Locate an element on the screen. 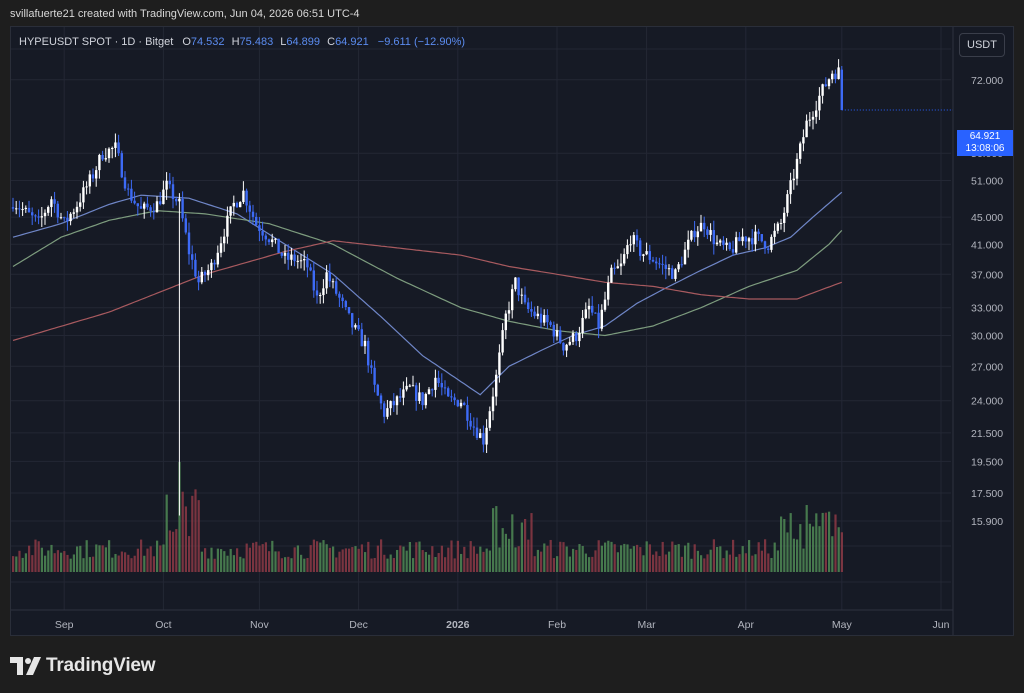  y-tick-label: 72.000 is located at coordinates (987, 81).